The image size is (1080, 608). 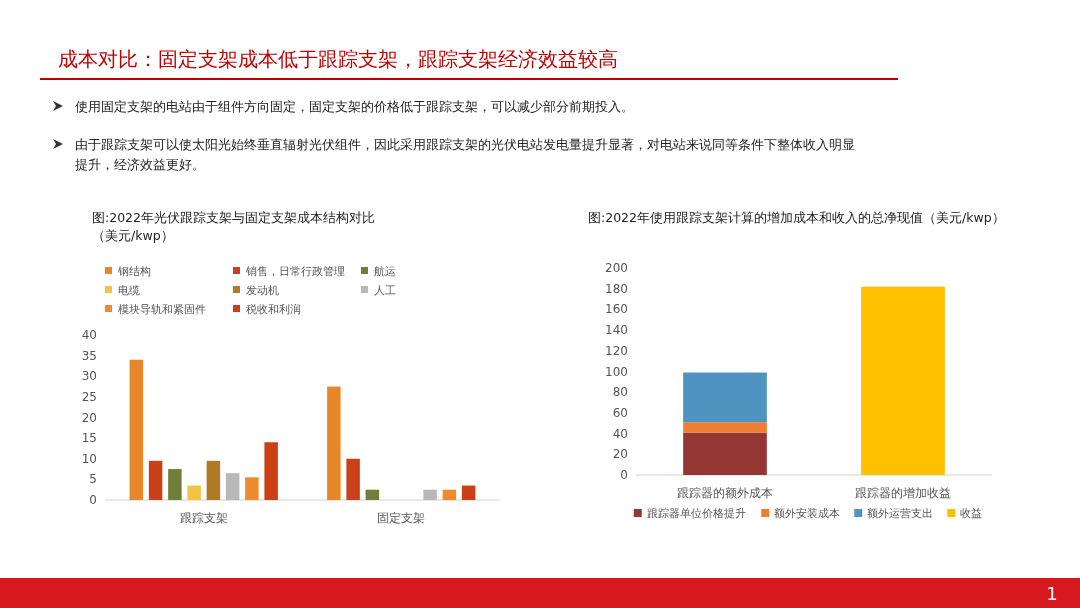 I want to click on y-tick-label: 30, so click(x=89, y=376).